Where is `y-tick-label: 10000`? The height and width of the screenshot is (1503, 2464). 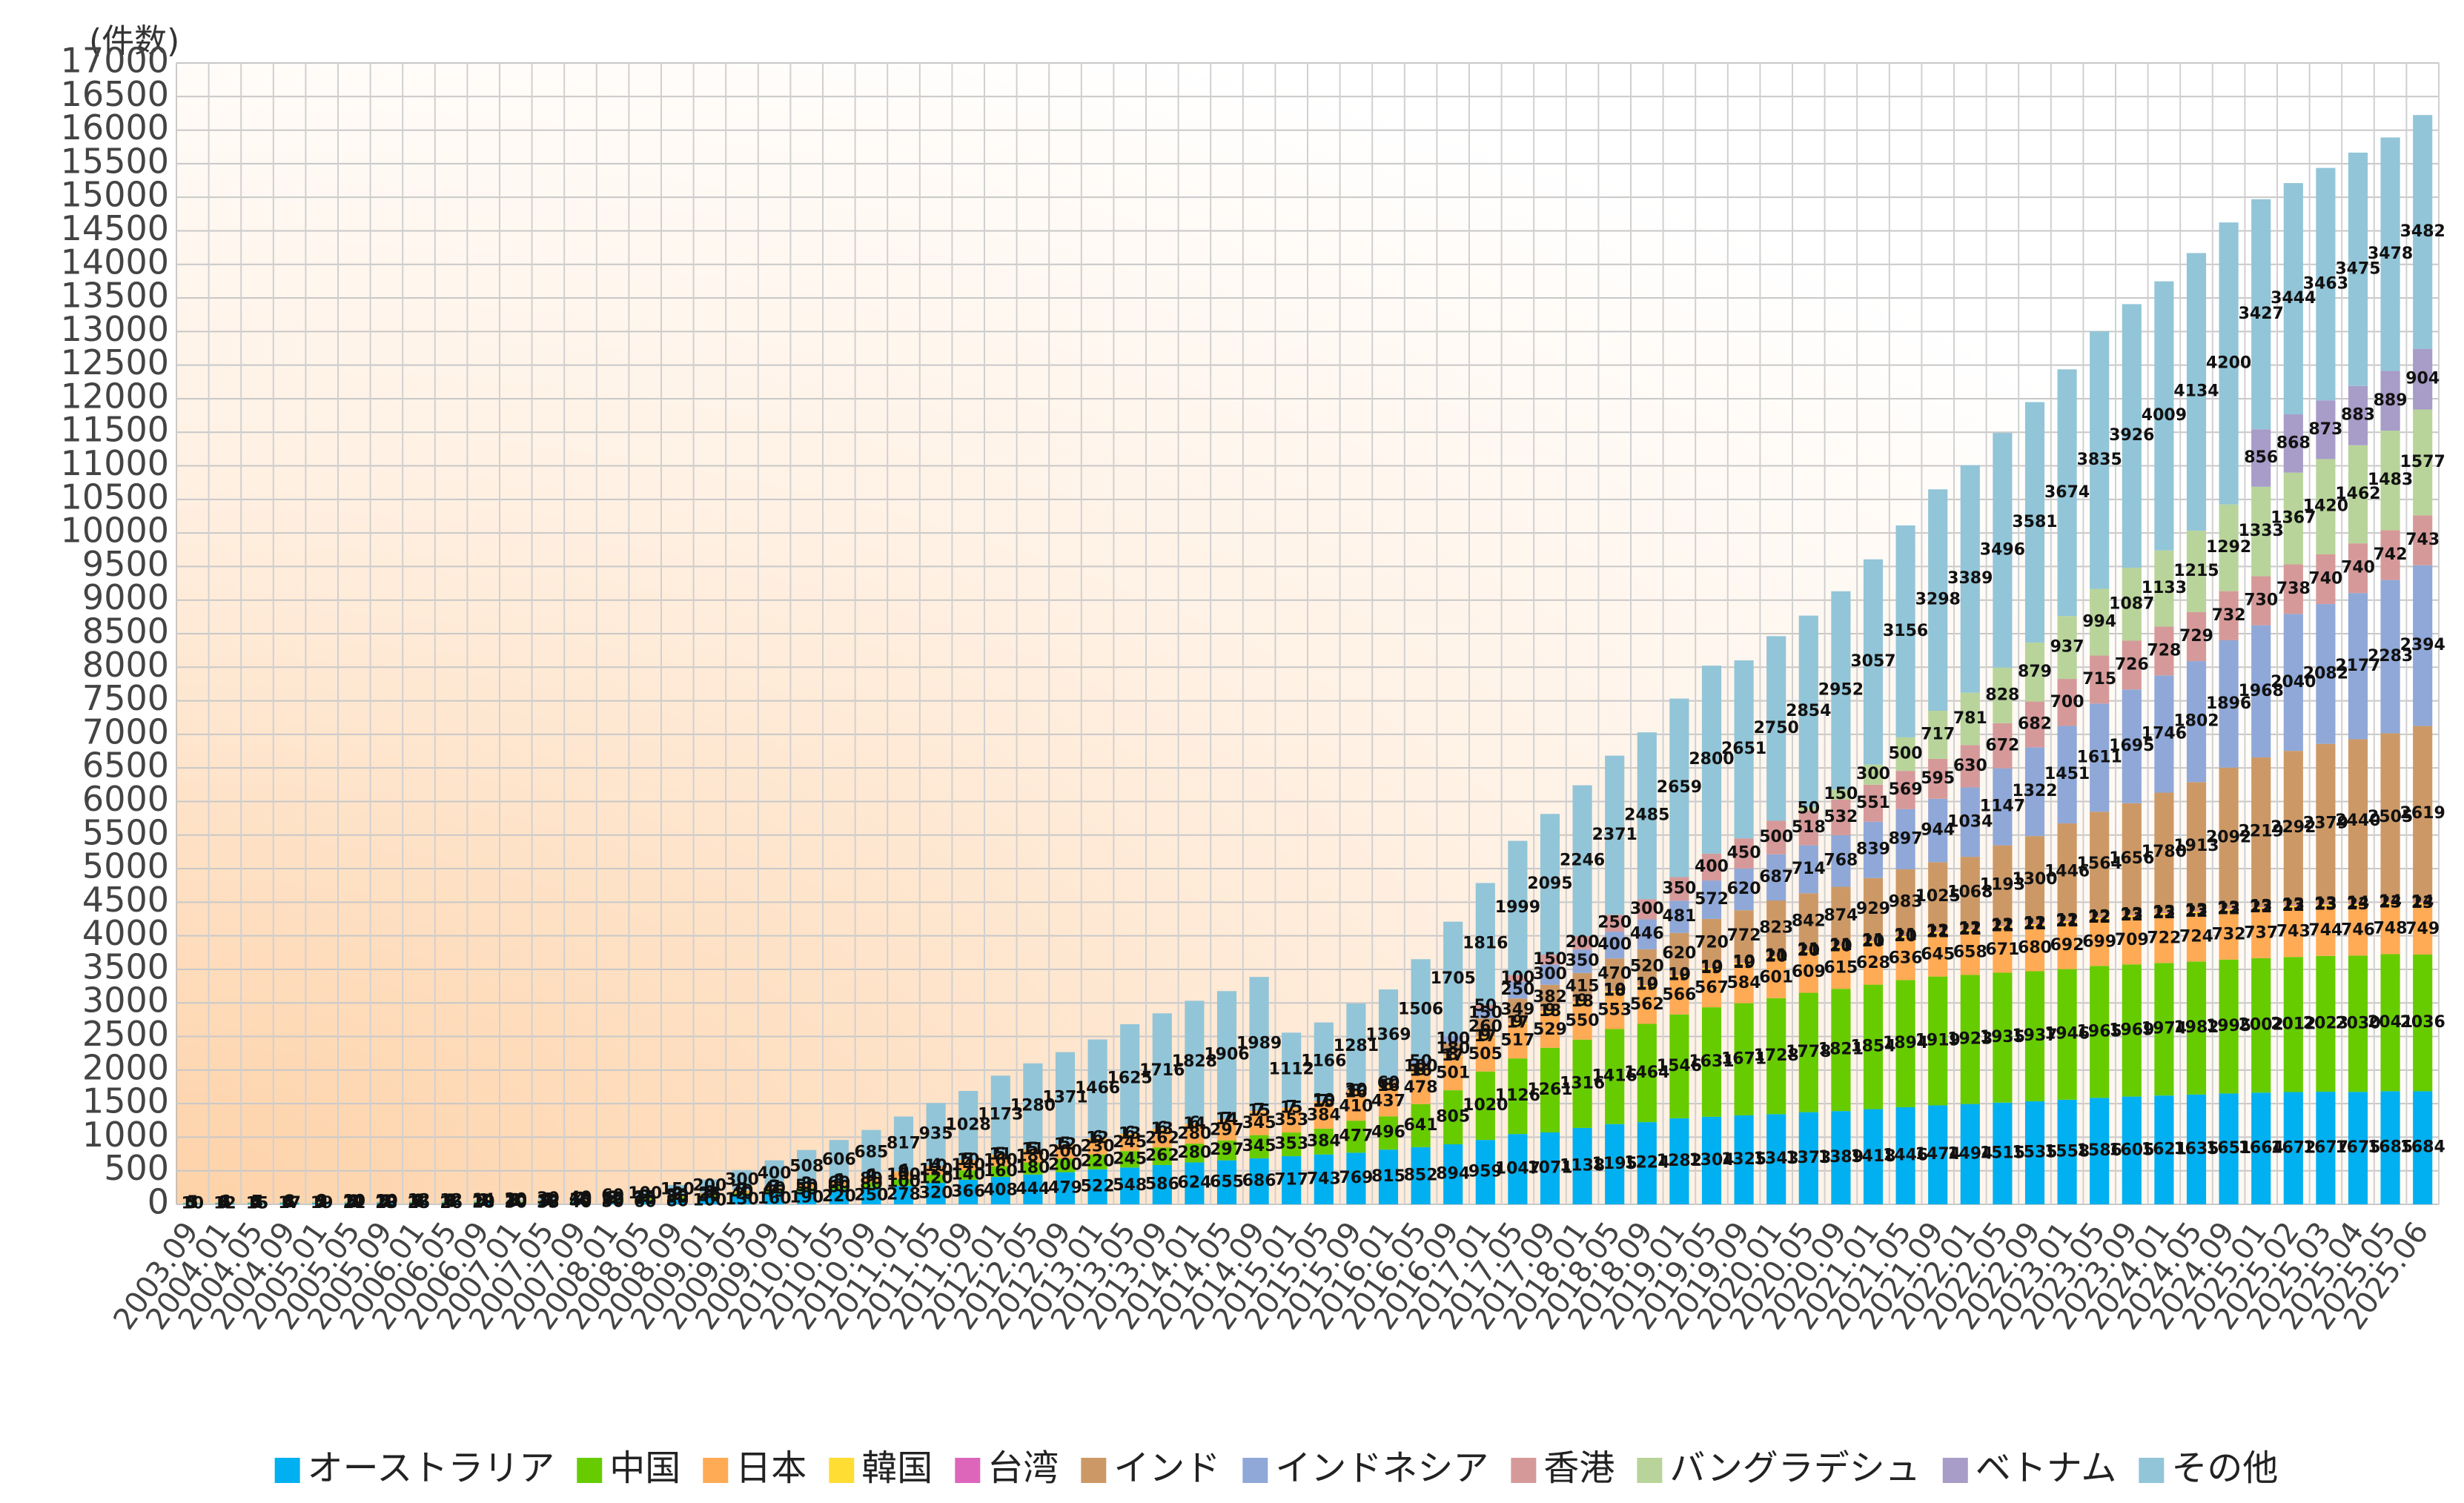
y-tick-label: 10000 is located at coordinates (115, 531).